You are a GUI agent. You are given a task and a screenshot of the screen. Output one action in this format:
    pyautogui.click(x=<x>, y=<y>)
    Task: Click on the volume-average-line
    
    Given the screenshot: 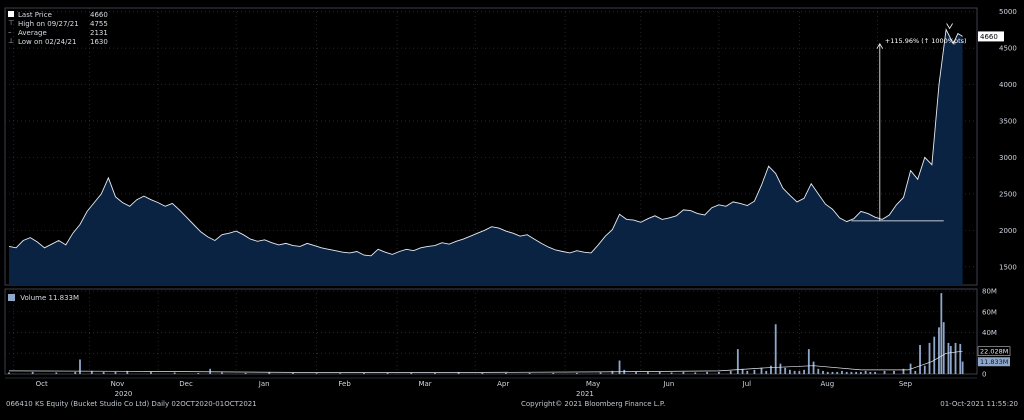 What is the action you would take?
    pyautogui.click(x=485, y=361)
    